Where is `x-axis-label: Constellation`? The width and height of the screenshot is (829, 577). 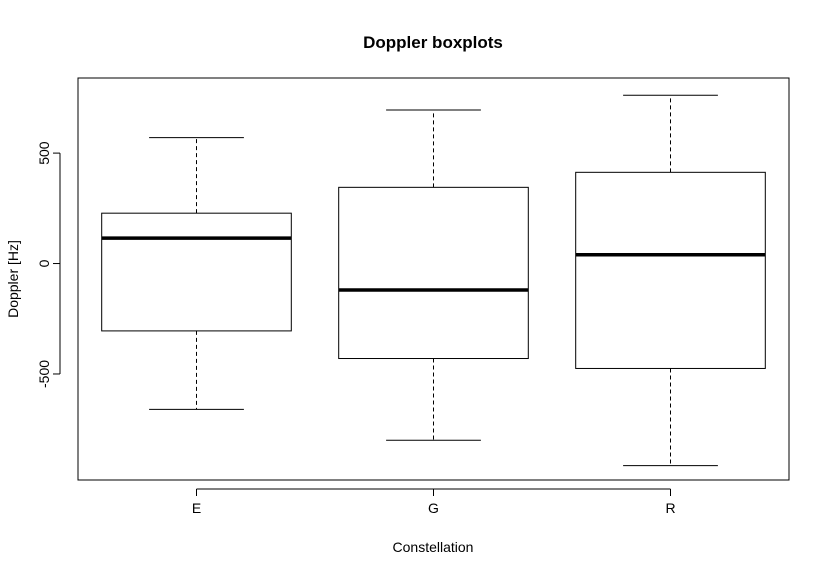 x-axis-label: Constellation is located at coordinates (433, 547).